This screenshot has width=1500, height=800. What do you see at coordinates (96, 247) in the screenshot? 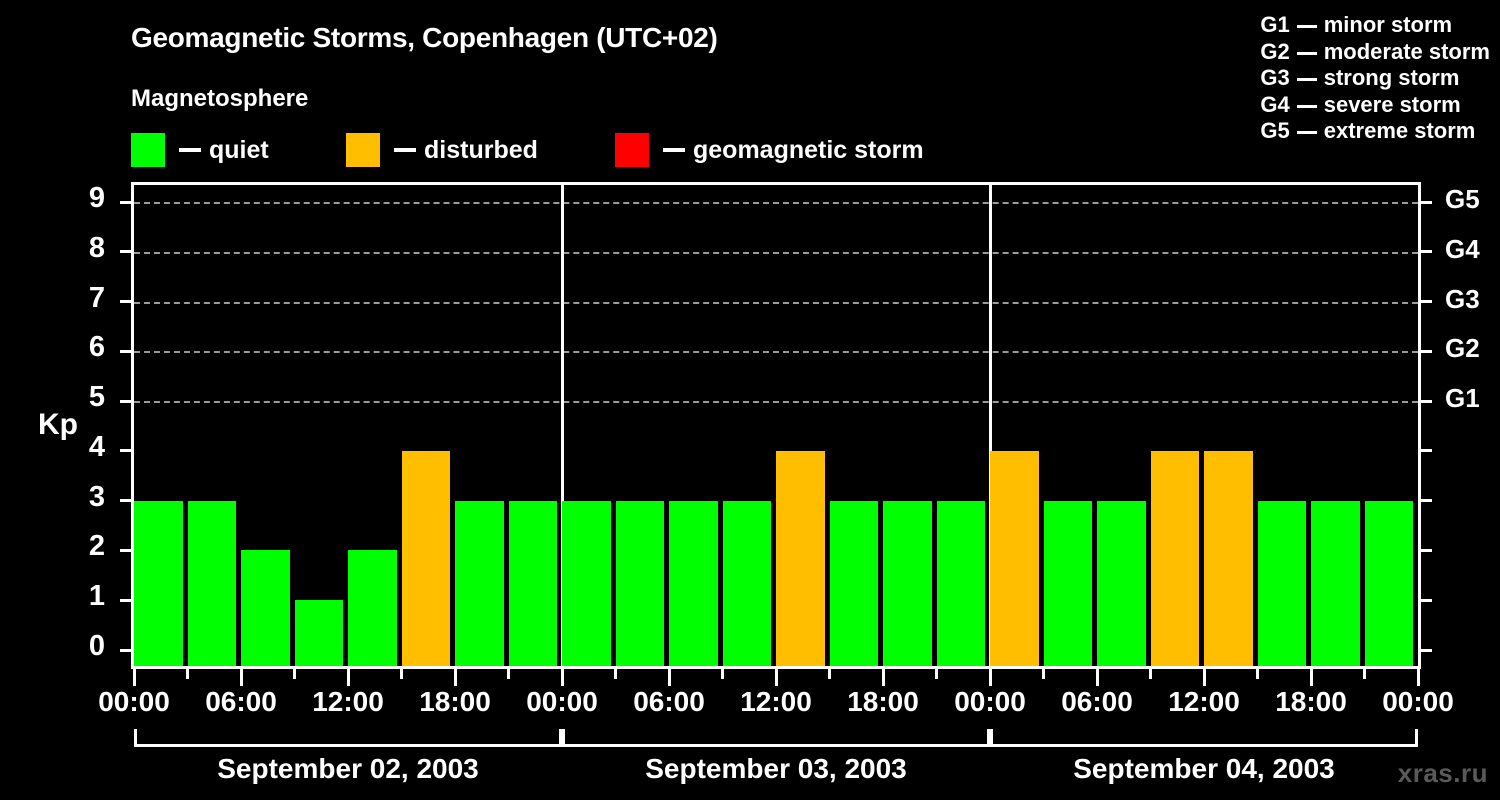
I see `y-axis-tick-label-8: 8` at bounding box center [96, 247].